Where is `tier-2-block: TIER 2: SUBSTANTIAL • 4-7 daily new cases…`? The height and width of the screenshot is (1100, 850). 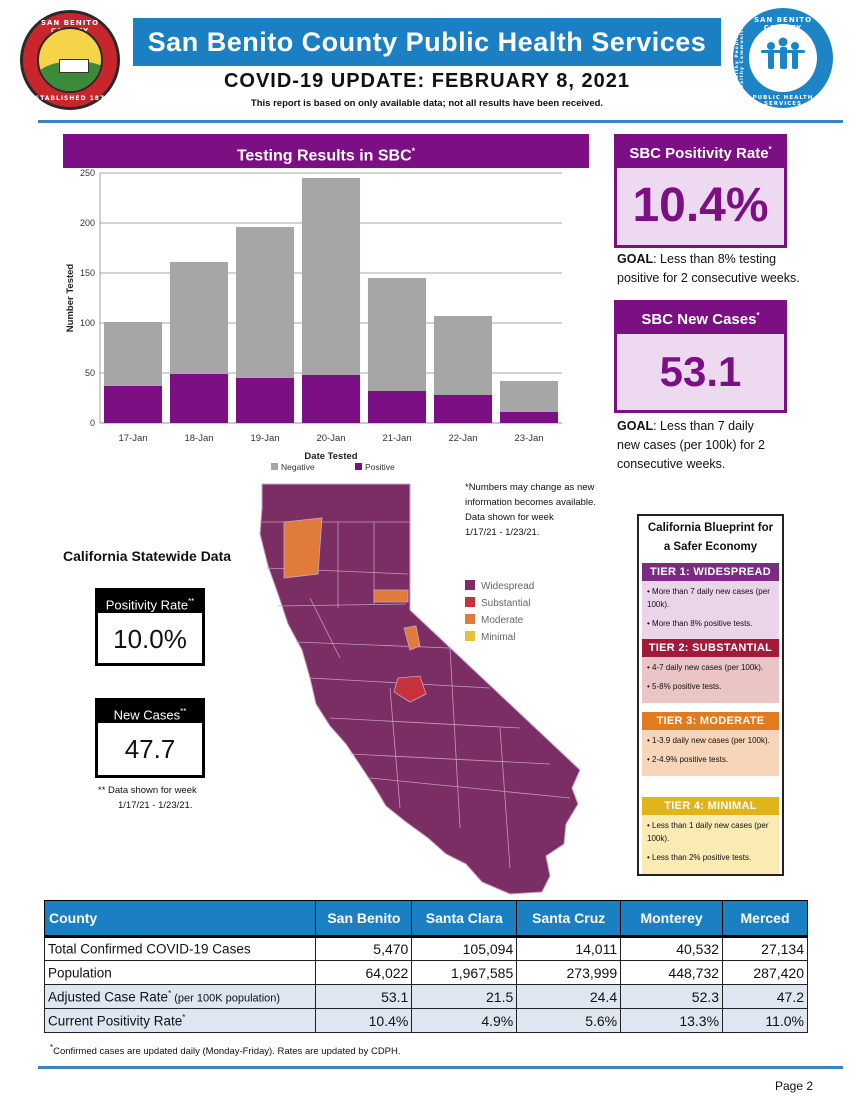
tier-2-block: TIER 2: SUBSTANTIAL • 4-7 daily new cases… is located at coordinates (710, 671).